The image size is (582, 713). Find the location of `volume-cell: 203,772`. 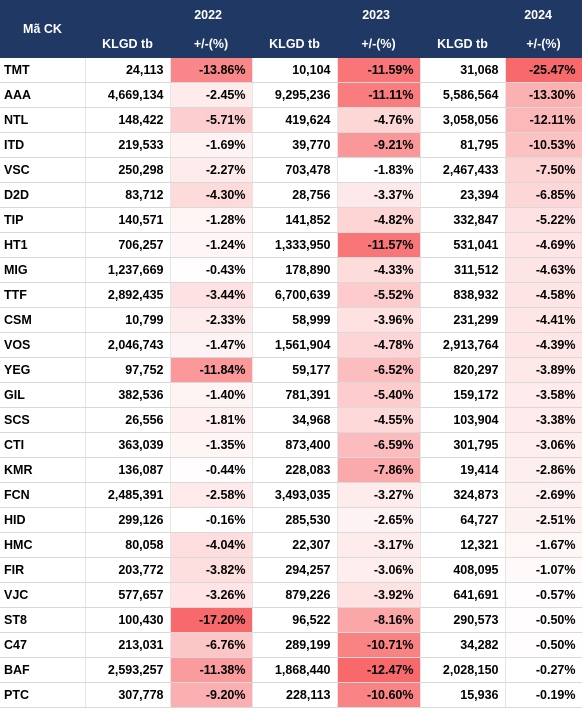

volume-cell: 203,772 is located at coordinates (128, 570).